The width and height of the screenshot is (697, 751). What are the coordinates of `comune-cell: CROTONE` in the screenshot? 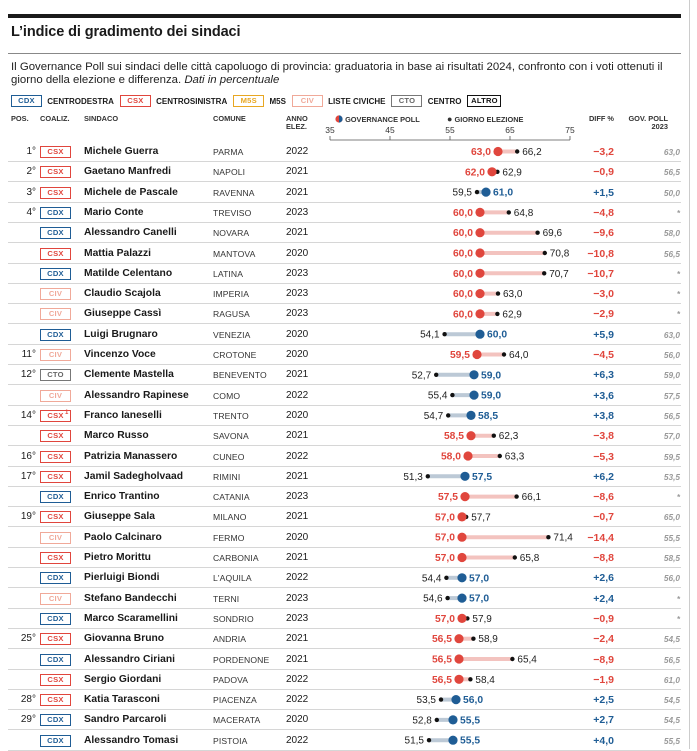 It's located at (235, 355).